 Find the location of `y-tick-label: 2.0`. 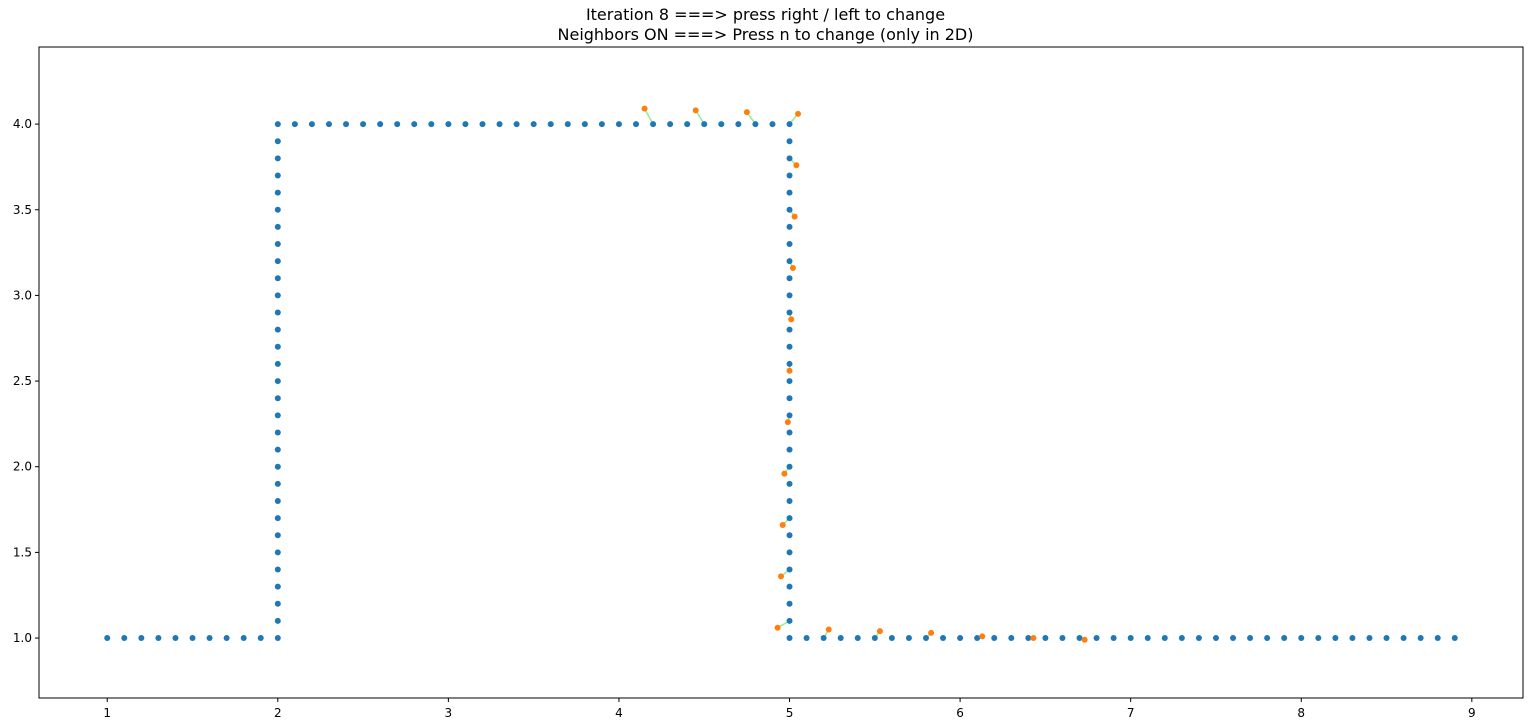

y-tick-label: 2.0 is located at coordinates (22, 467).